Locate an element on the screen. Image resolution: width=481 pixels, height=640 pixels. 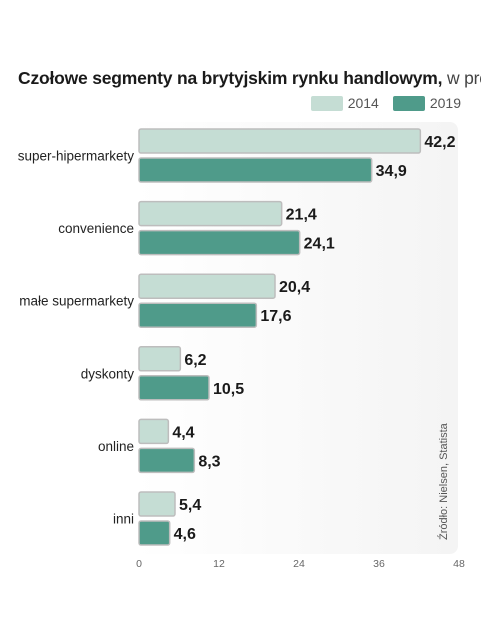
category-label-super-hipermarkety: super-hipermarkety is located at coordinates (76, 156).